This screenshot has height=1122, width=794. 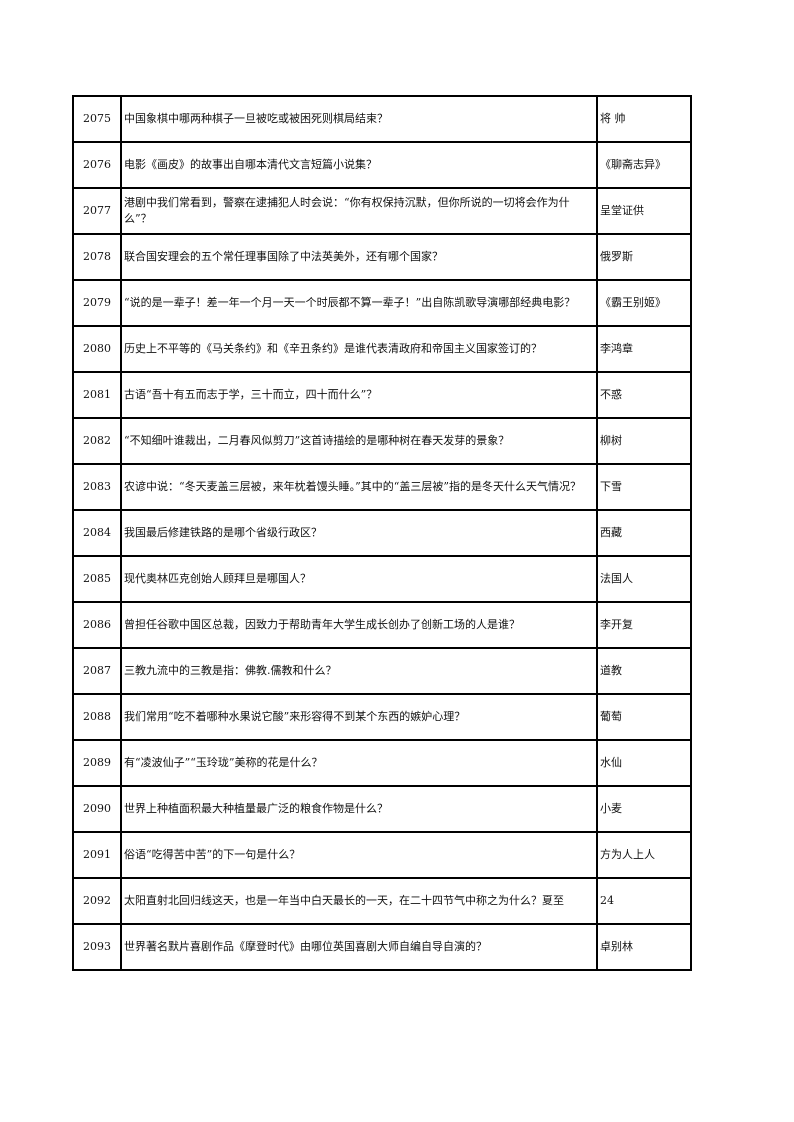 I want to click on answer-cell: 呈堂证供, so click(x=644, y=211).